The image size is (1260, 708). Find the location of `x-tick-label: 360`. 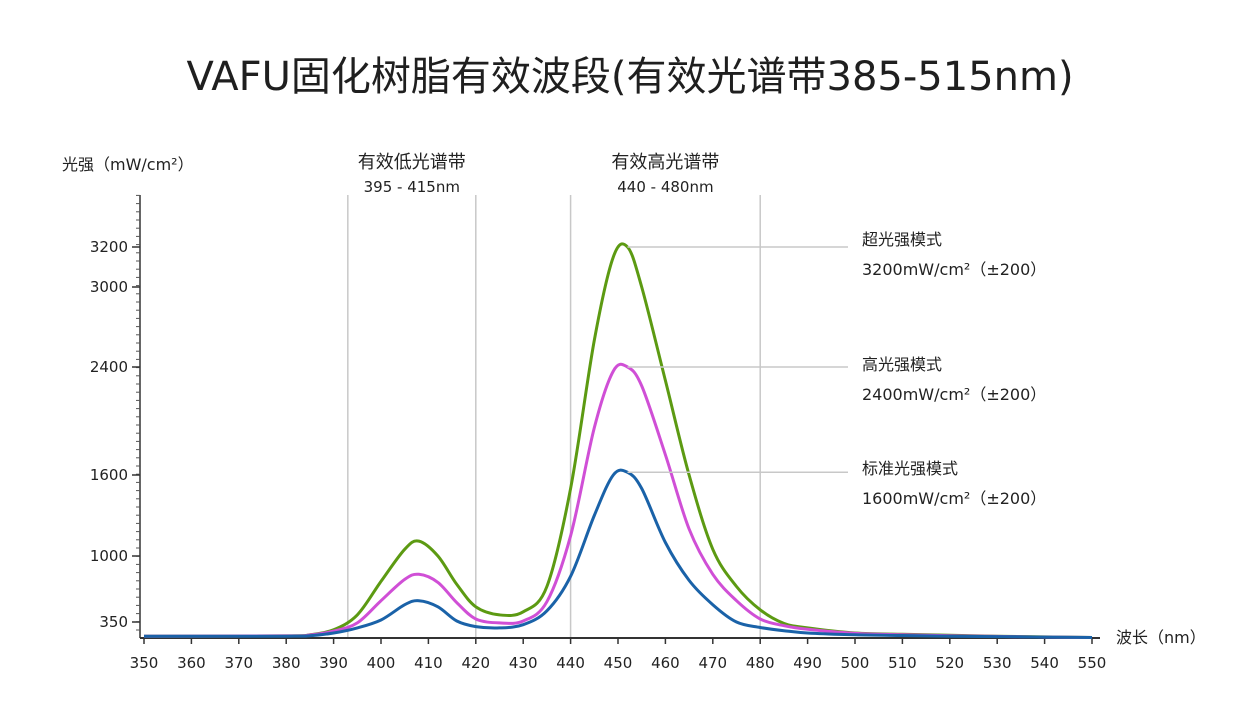

x-tick-label: 360 is located at coordinates (191, 663).